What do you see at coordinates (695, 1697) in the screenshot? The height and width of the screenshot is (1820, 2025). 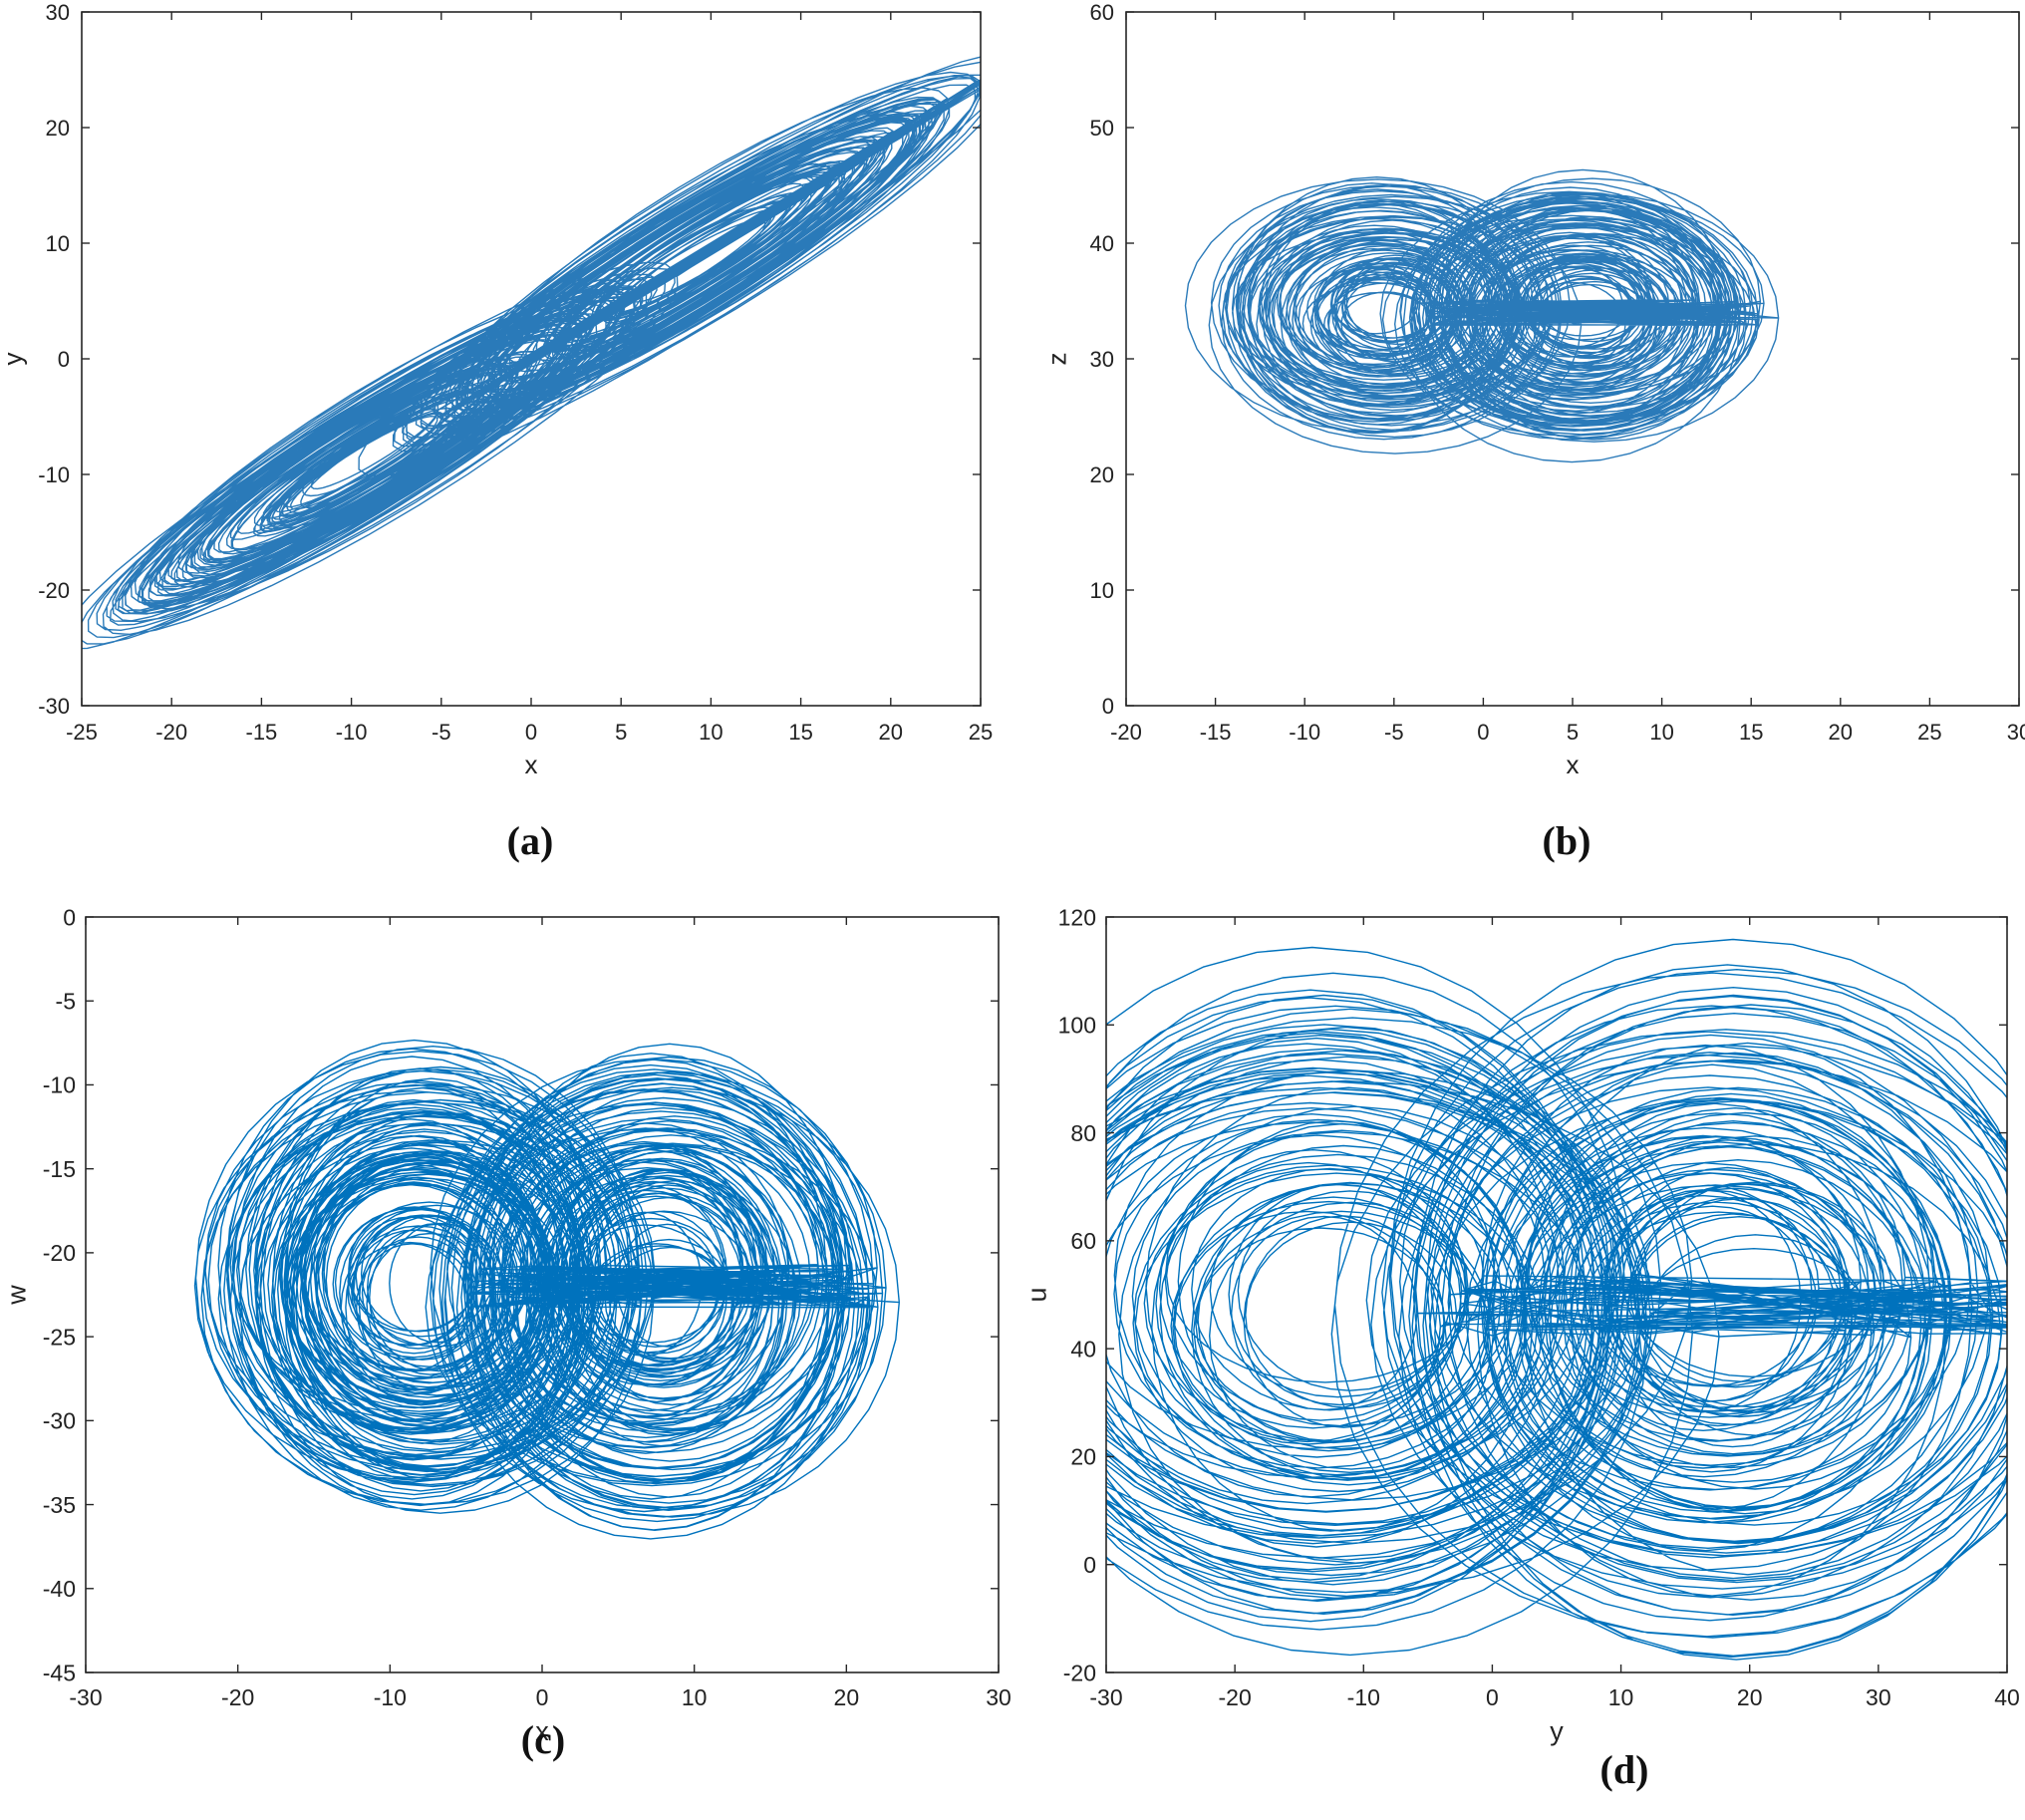 I see `x-tick-label-c: 10` at bounding box center [695, 1697].